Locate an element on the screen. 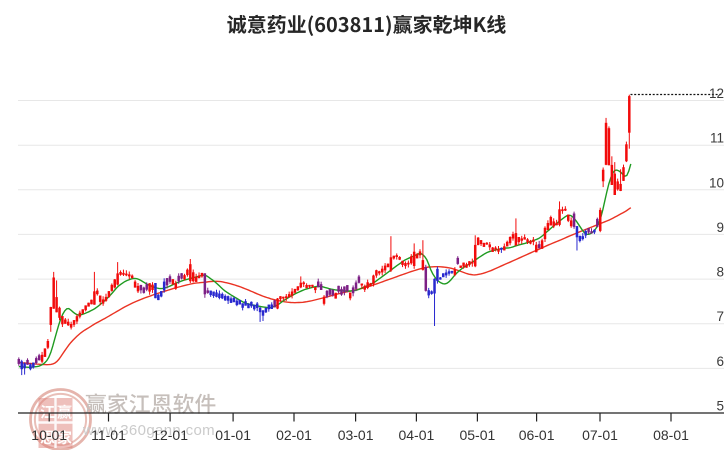 This screenshot has height=450, width=726. svg-text: 03-01 is located at coordinates (356, 435).